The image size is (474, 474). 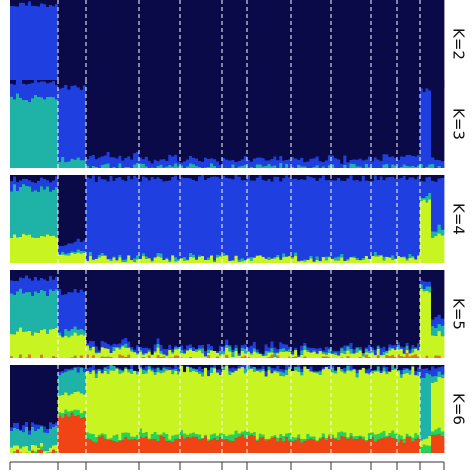 What do you see at coordinates (459, 409) in the screenshot?
I see `k-label: K=6` at bounding box center [459, 409].